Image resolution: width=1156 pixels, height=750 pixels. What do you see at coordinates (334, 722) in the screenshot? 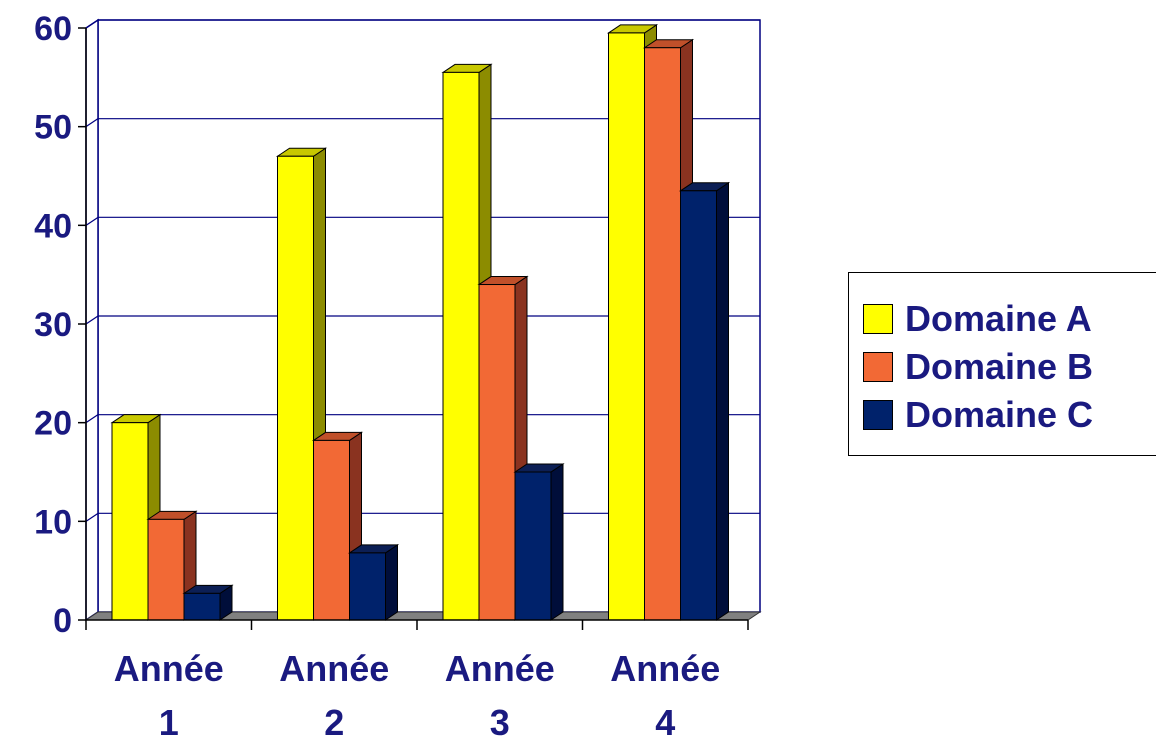
I see `x-tick-label-number: 2` at bounding box center [334, 722].